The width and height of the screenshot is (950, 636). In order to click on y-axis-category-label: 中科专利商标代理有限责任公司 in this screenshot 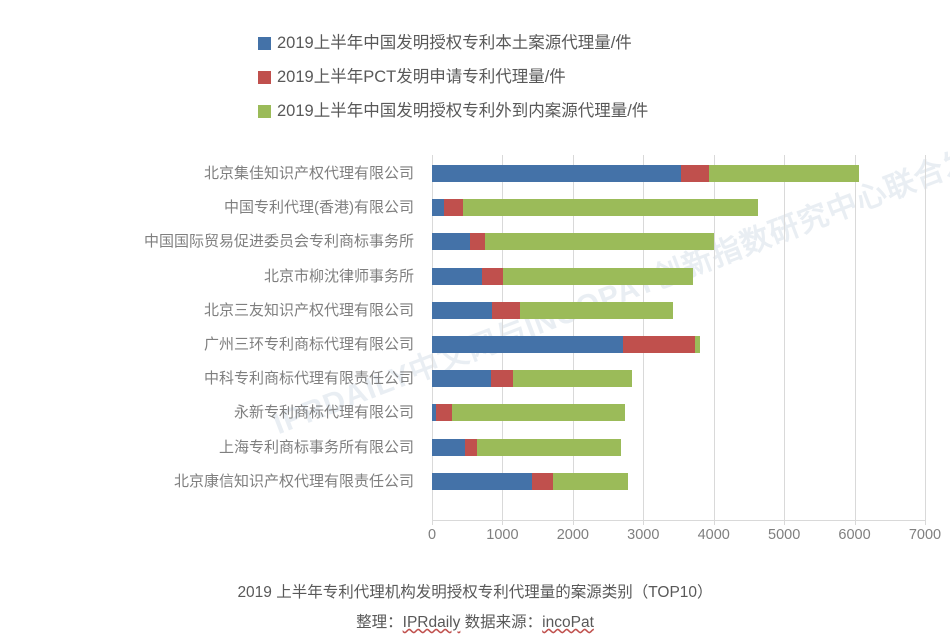, I will do `click(308, 379)`.